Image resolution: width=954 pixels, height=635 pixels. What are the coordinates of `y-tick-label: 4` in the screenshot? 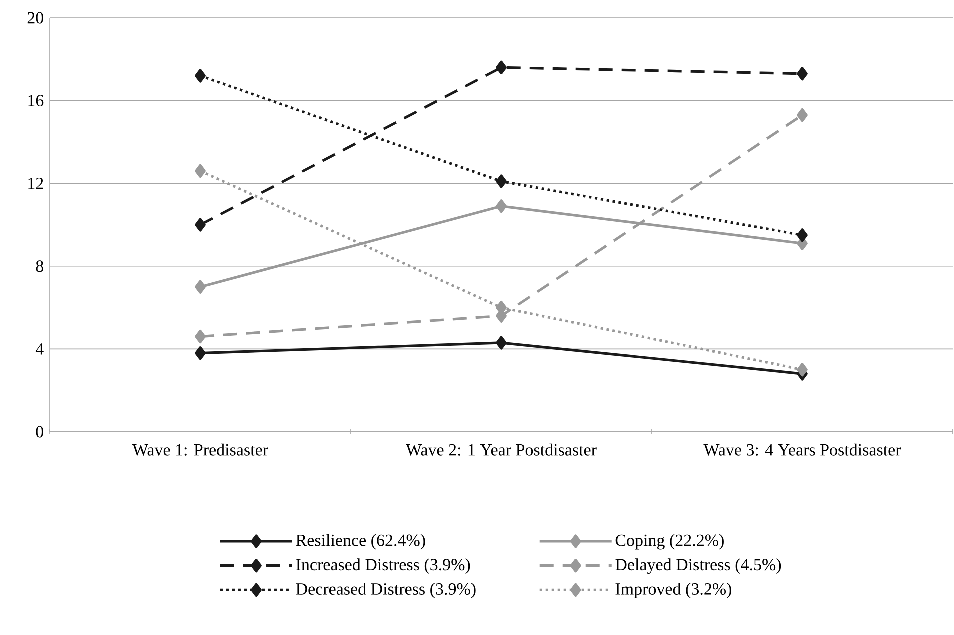 It's located at (40, 349).